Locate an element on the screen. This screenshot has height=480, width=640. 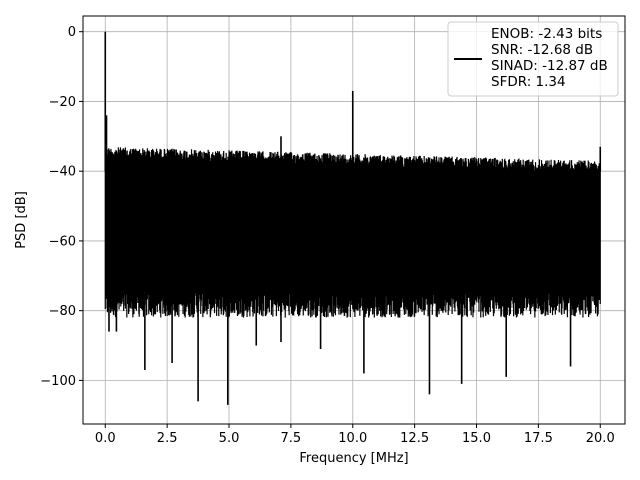
legend-snr: SNR: -12.68 dB is located at coordinates (542, 50).